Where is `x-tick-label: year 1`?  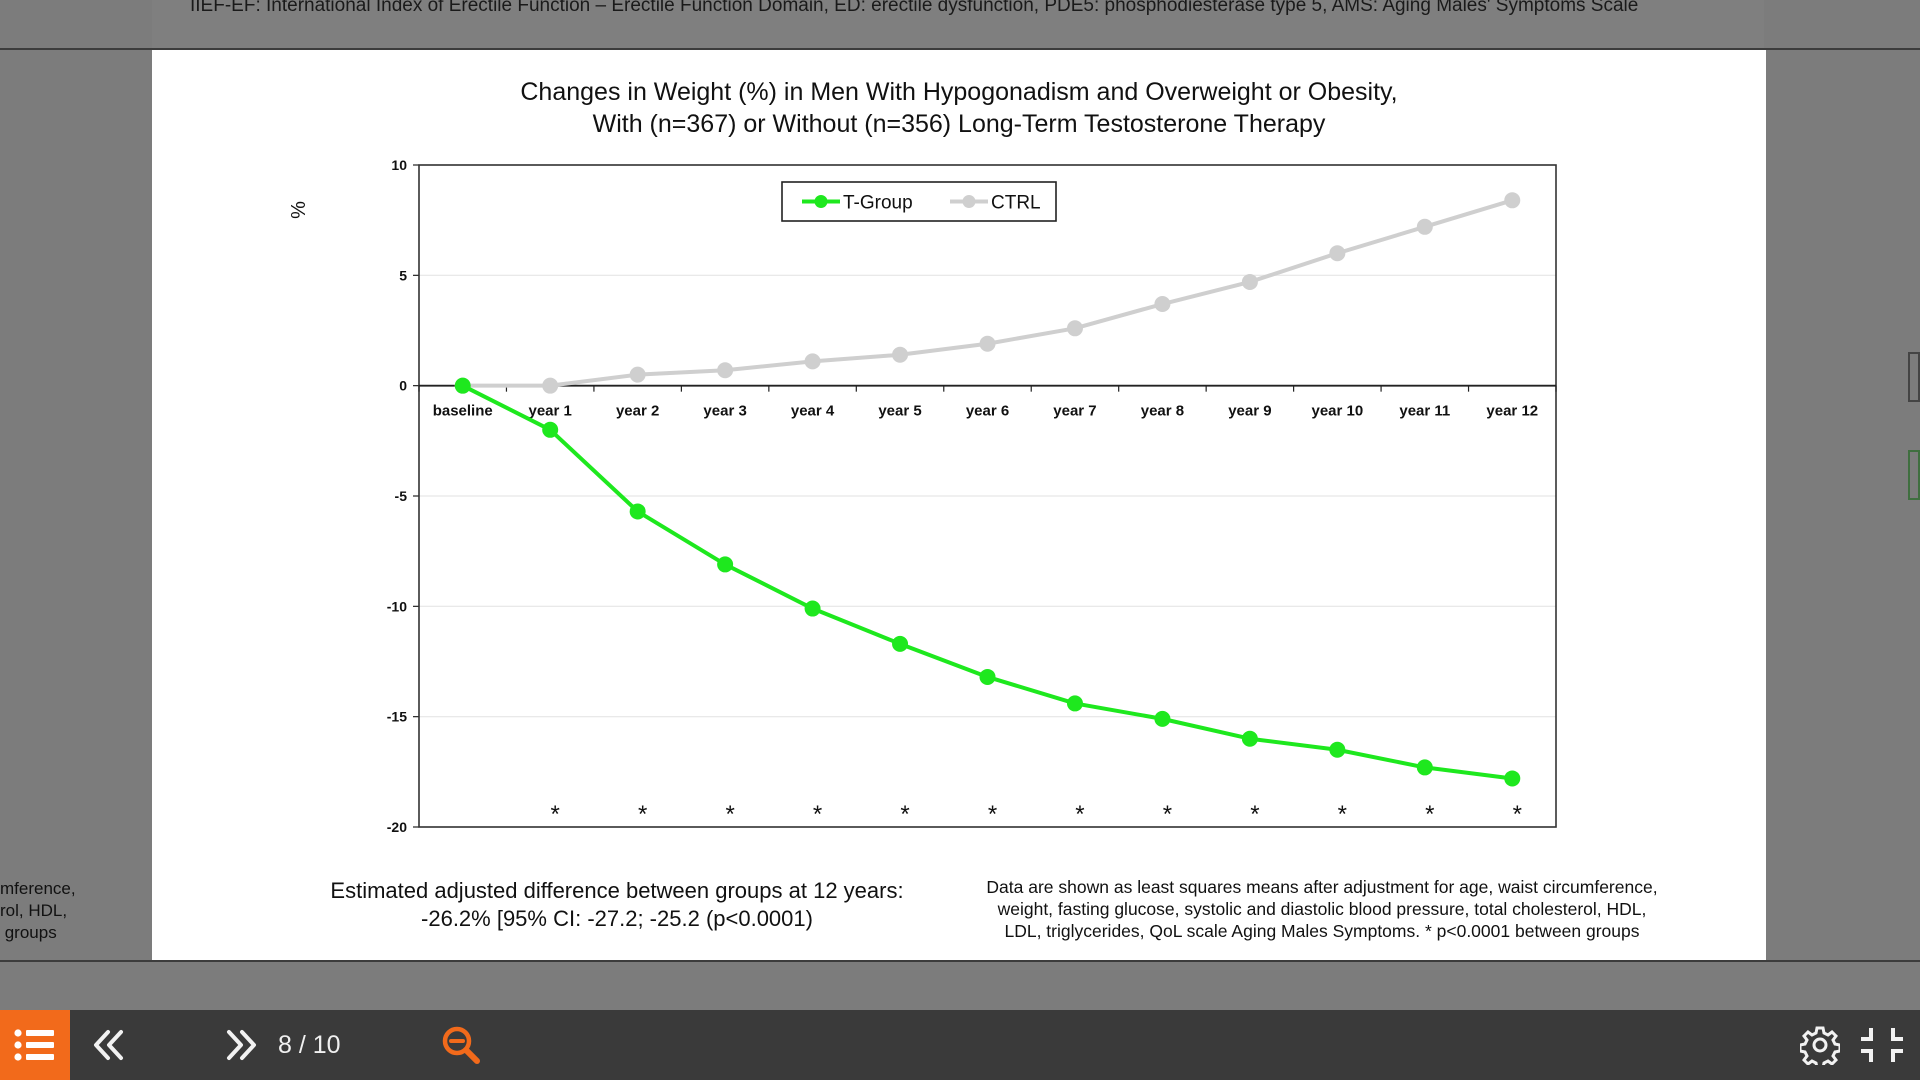
x-tick-label: year 1 is located at coordinates (550, 411).